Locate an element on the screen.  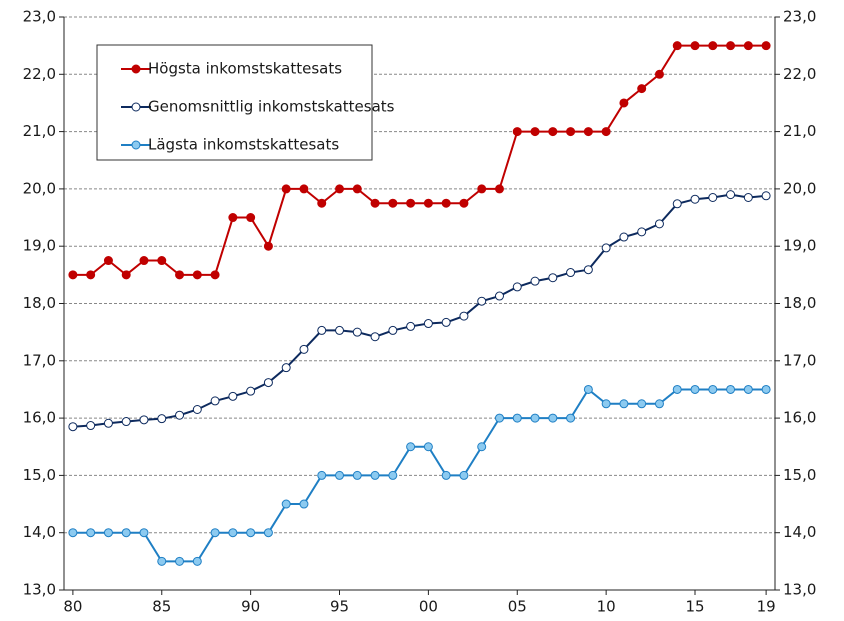
y-tick-label: 22,0 is located at coordinates (39, 74).